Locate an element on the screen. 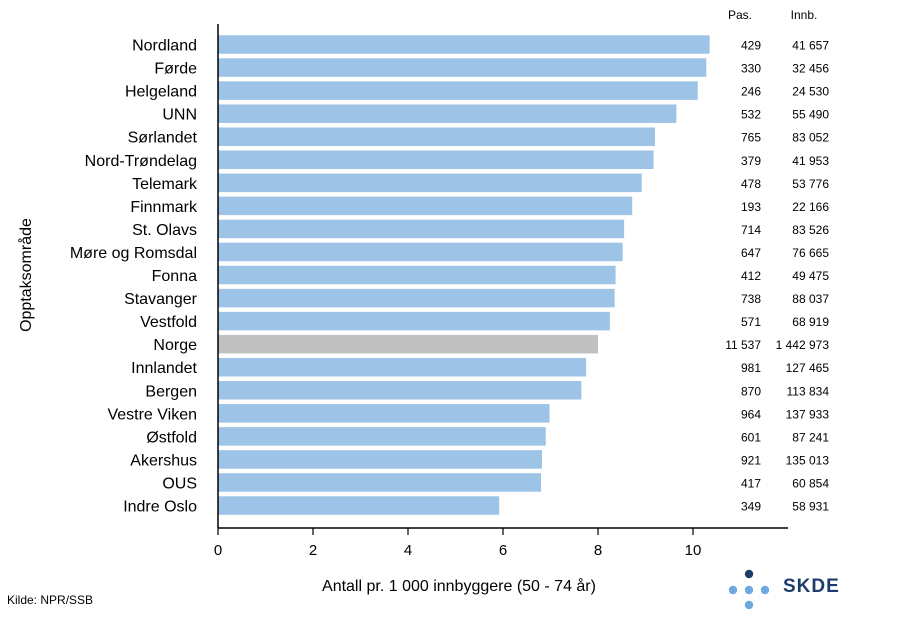 The height and width of the screenshot is (624, 910). innb-value-1: 32 456 is located at coordinates (810, 69).